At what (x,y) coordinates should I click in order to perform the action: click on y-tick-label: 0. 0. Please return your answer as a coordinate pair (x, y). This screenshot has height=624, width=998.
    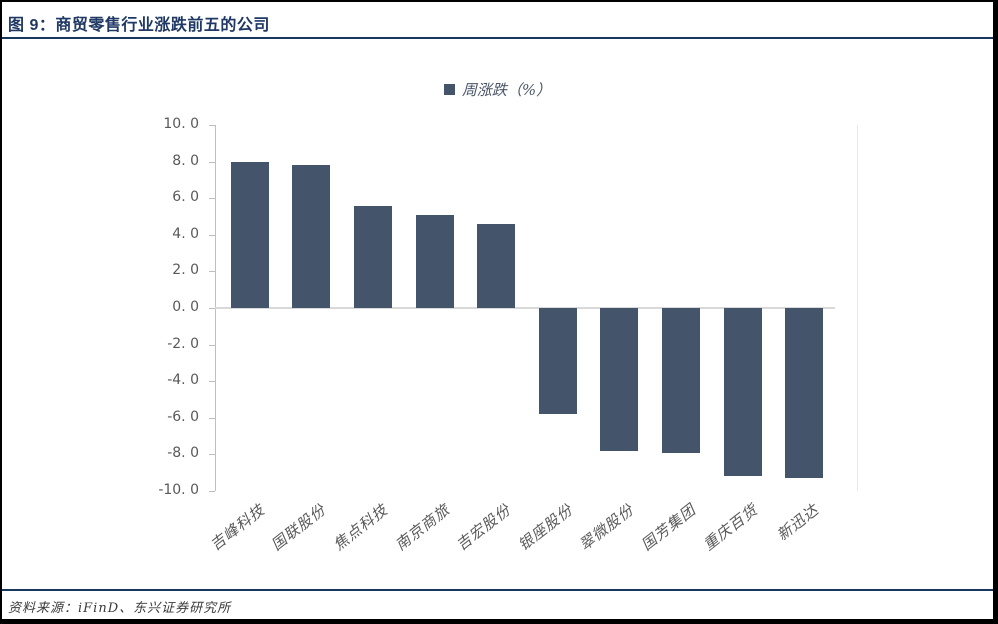
    Looking at the image, I should click on (185, 307).